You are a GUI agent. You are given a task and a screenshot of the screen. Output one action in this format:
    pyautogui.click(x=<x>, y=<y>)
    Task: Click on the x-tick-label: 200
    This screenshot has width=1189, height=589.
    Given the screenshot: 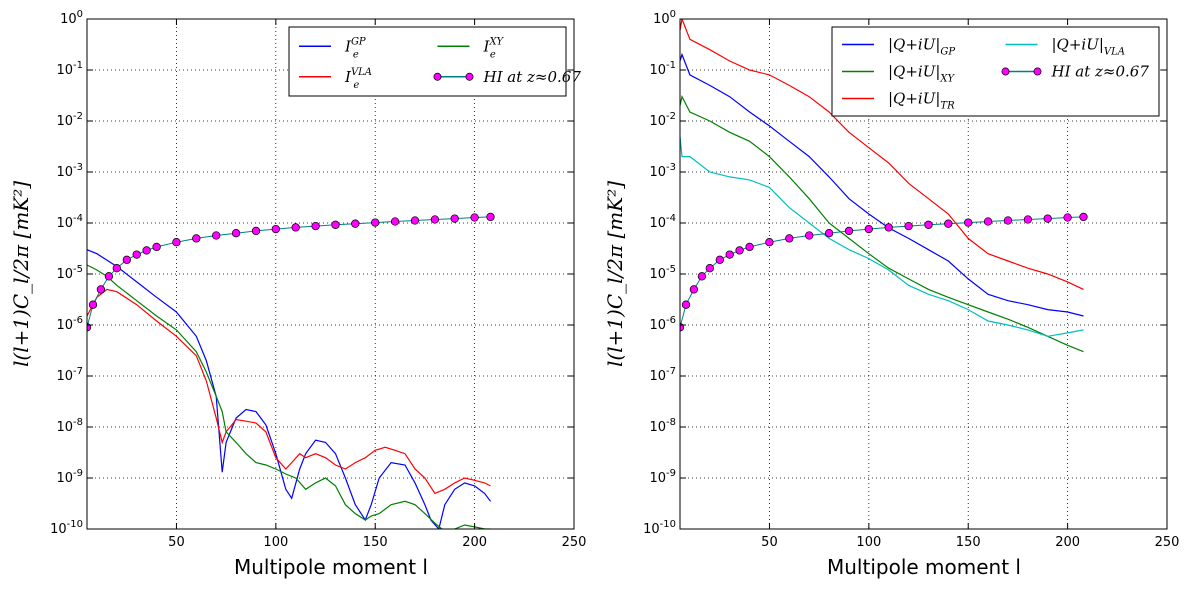 What is the action you would take?
    pyautogui.click(x=1067, y=542)
    